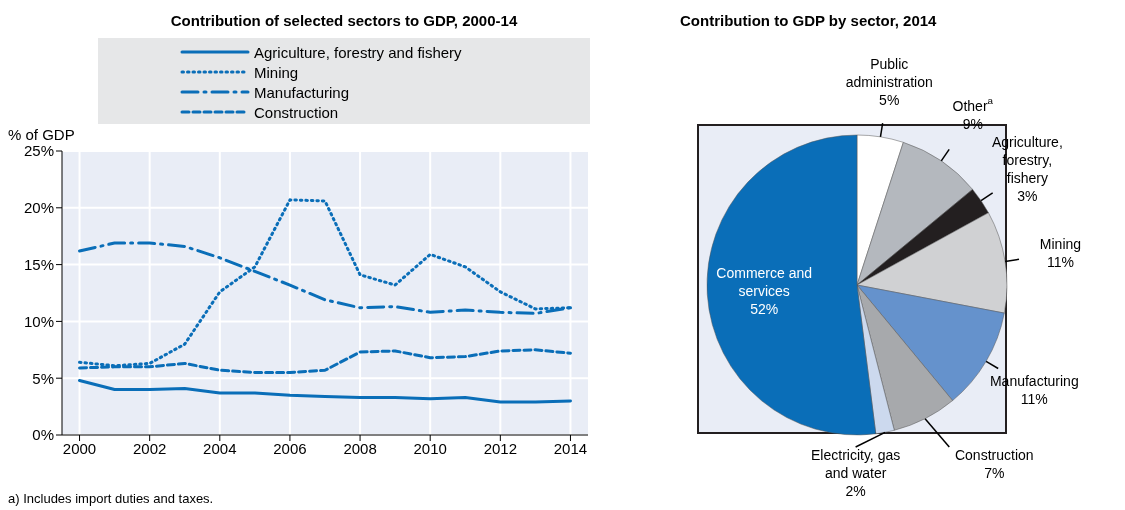  What do you see at coordinates (296, 112) in the screenshot?
I see `legend-label: Construction` at bounding box center [296, 112].